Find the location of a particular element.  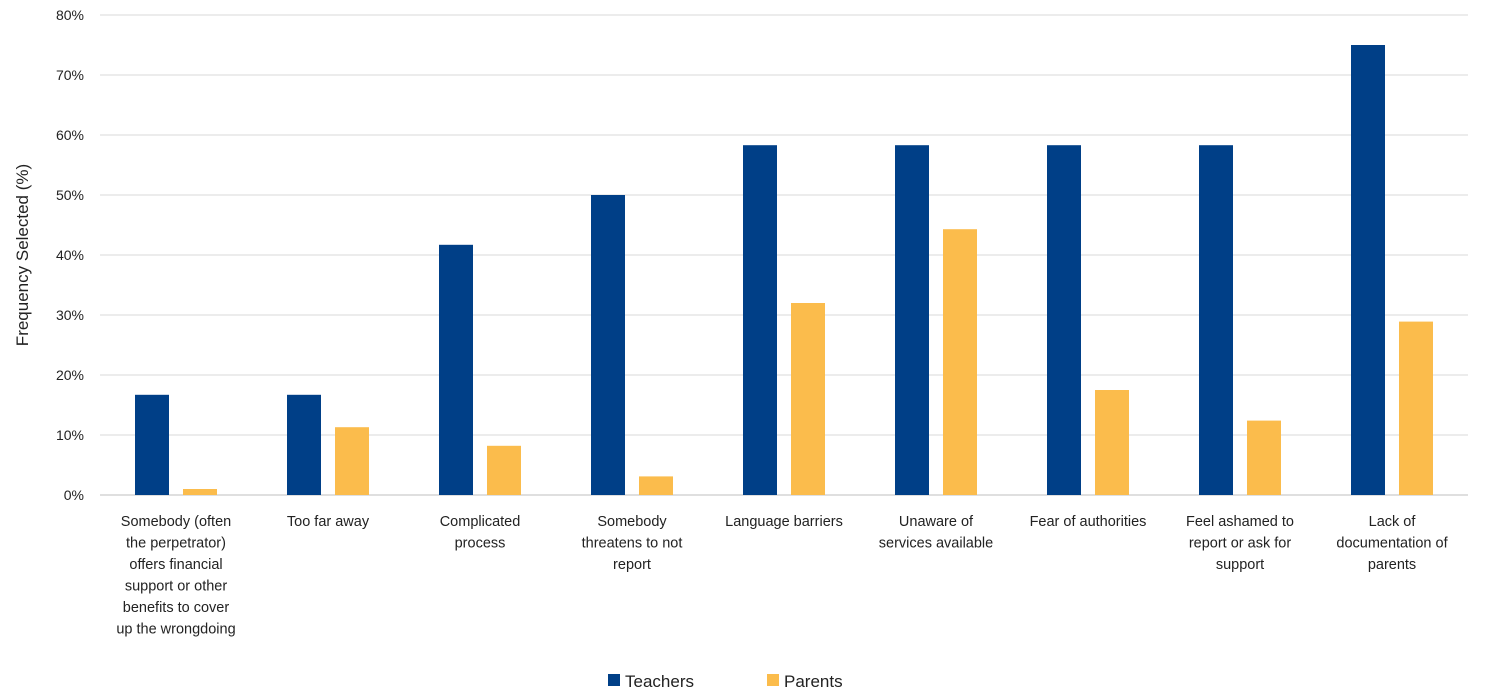

category-label: Fear of authorities is located at coordinates (1088, 522).